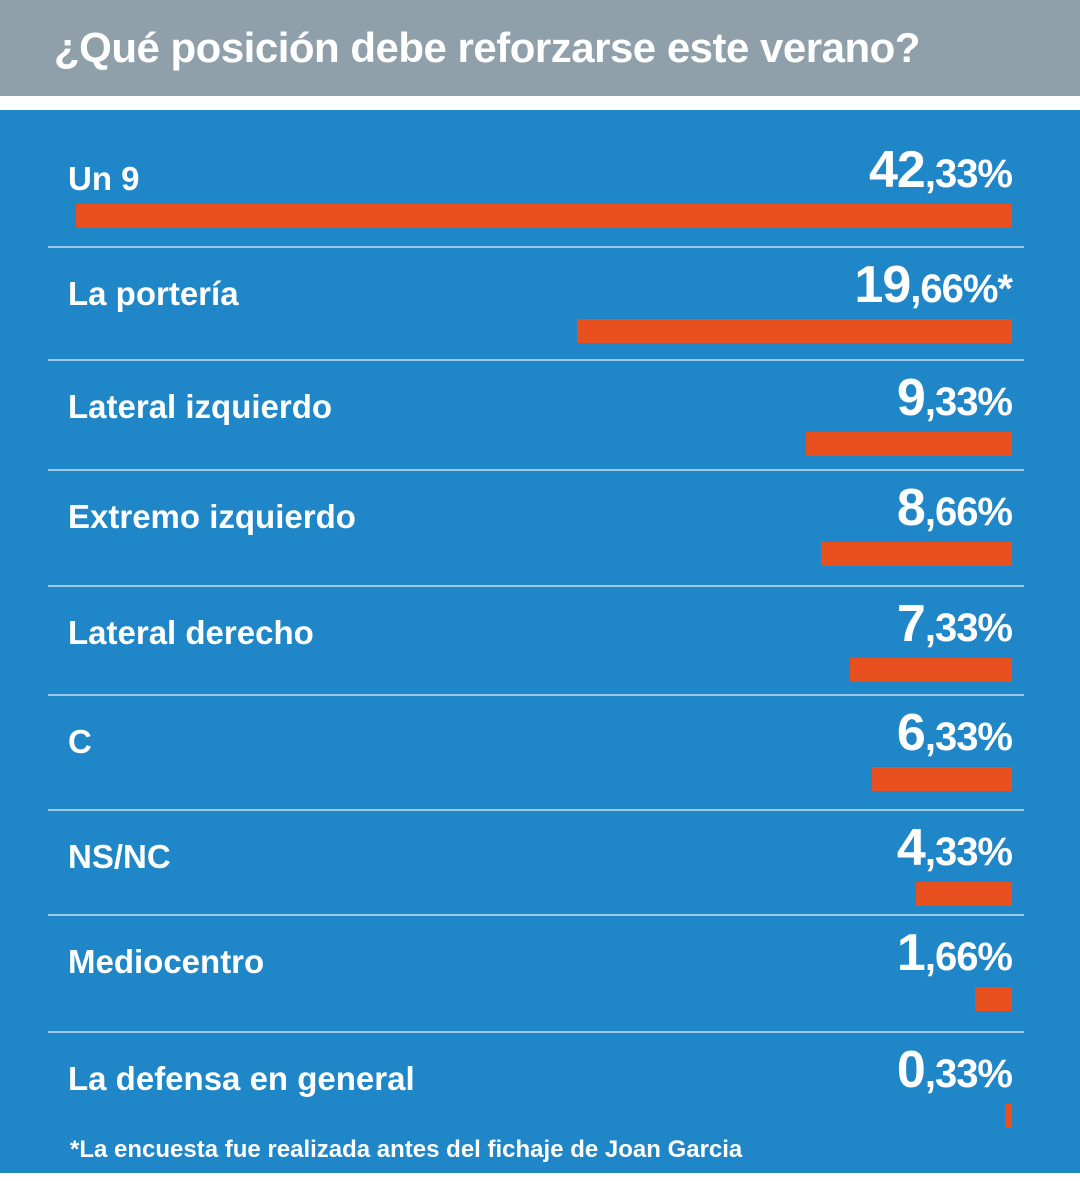 This screenshot has height=1181, width=1080. I want to click on category-label: La portería, so click(153, 293).